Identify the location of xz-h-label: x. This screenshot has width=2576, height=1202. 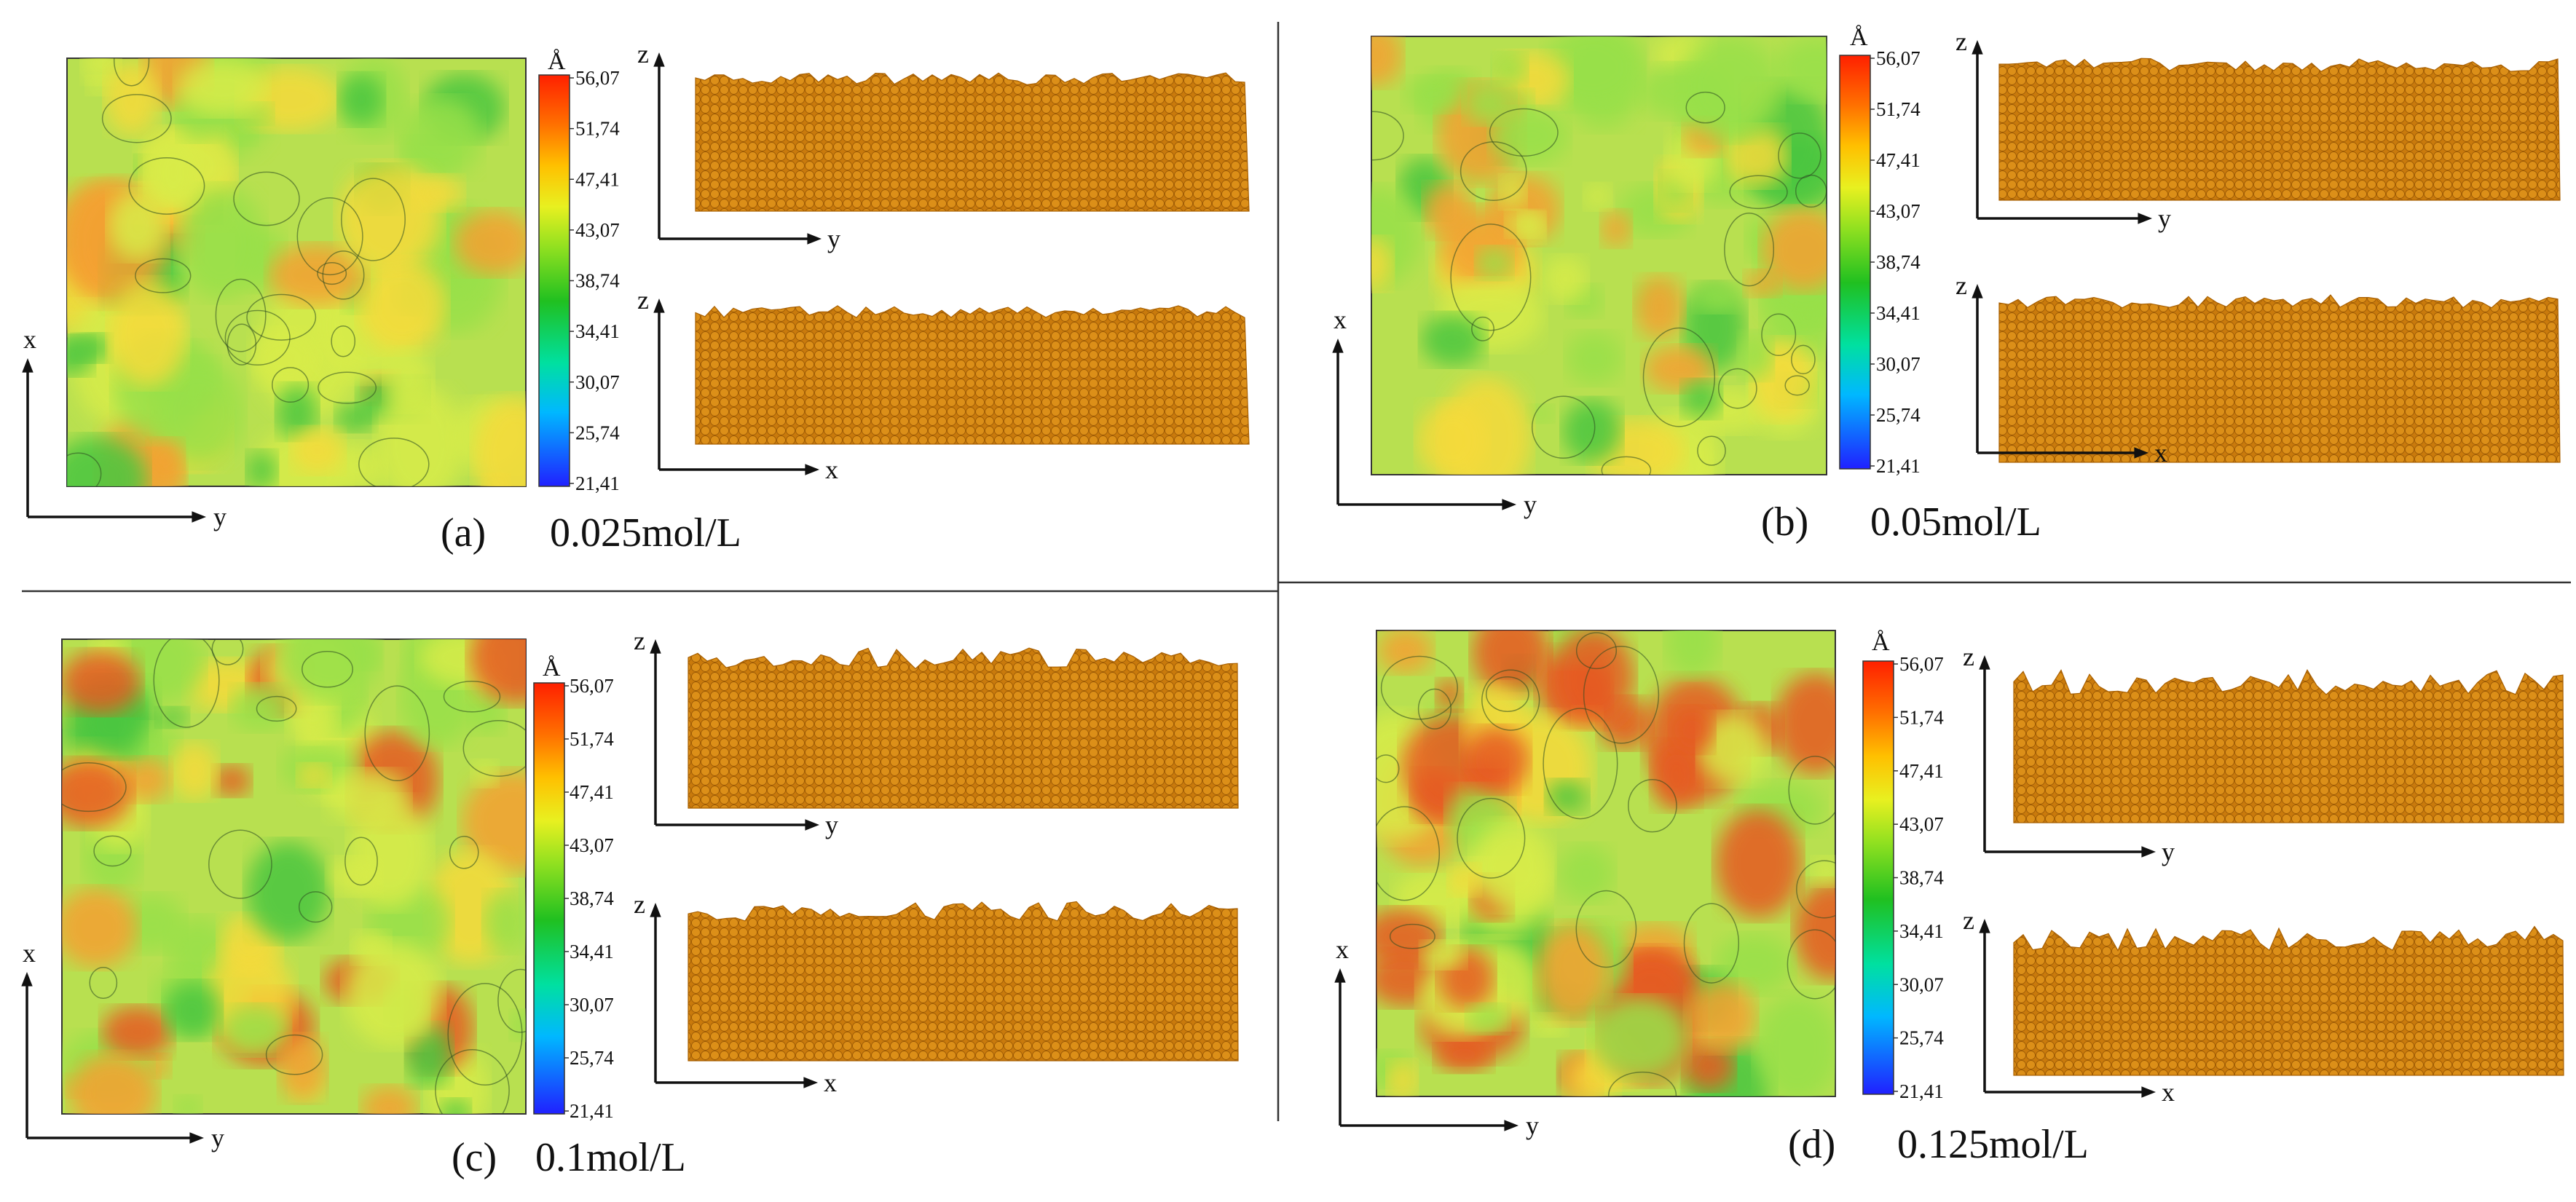
(2168, 1092).